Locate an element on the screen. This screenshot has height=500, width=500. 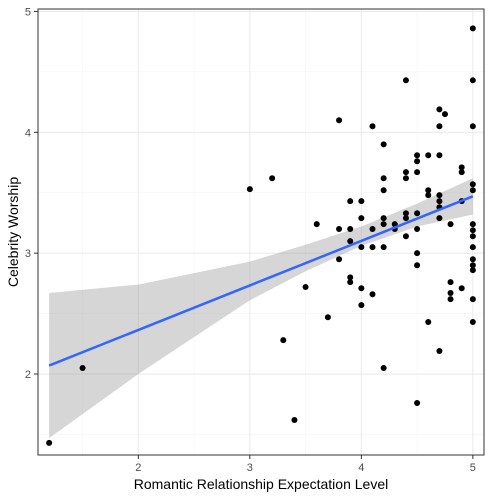
y-tick-label: 4 is located at coordinates (28, 133).